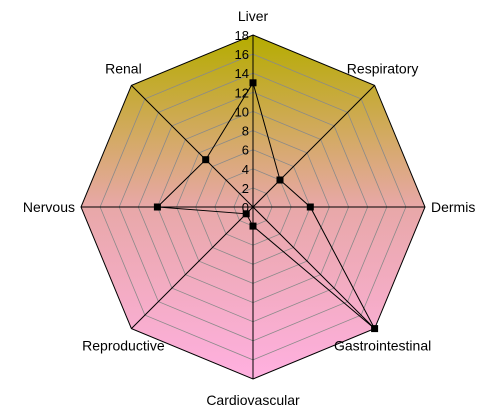 Image resolution: width=498 pixels, height=416 pixels. What do you see at coordinates (245, 188) in the screenshot?
I see `tick-label: 2` at bounding box center [245, 188].